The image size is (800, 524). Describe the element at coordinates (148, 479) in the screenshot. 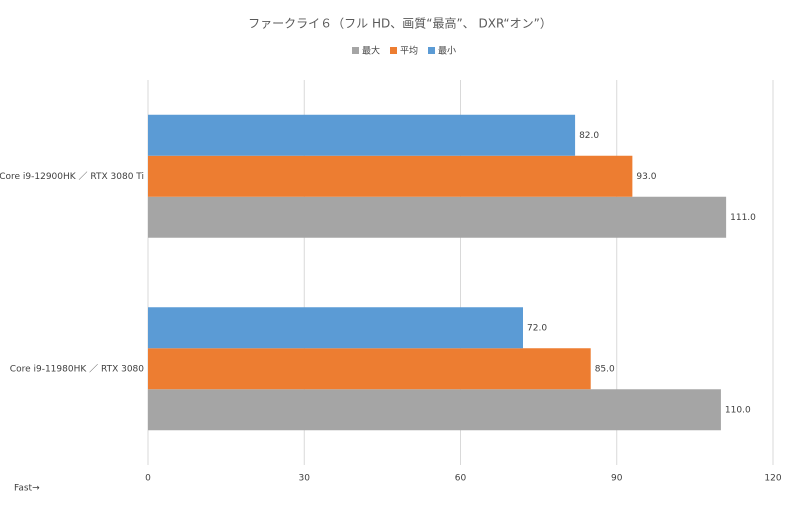

I see `x-tick-label: 0` at that location.